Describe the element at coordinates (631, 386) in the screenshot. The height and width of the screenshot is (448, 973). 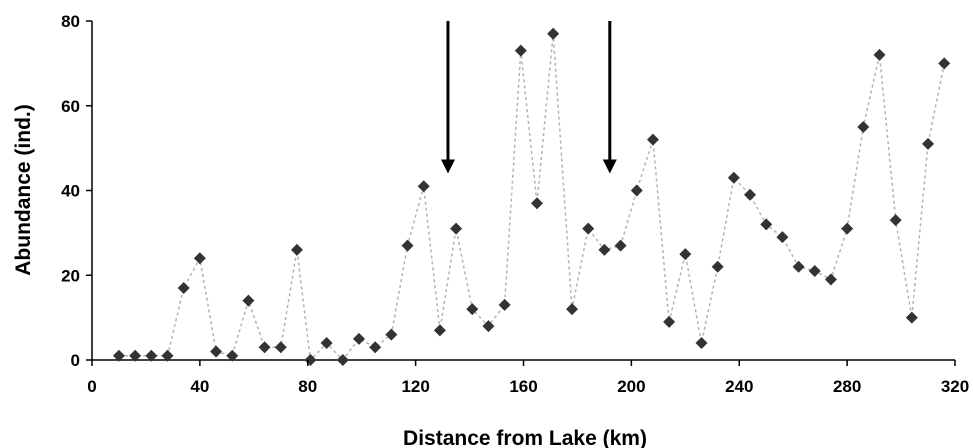
I see `x-tick-label: 200` at that location.